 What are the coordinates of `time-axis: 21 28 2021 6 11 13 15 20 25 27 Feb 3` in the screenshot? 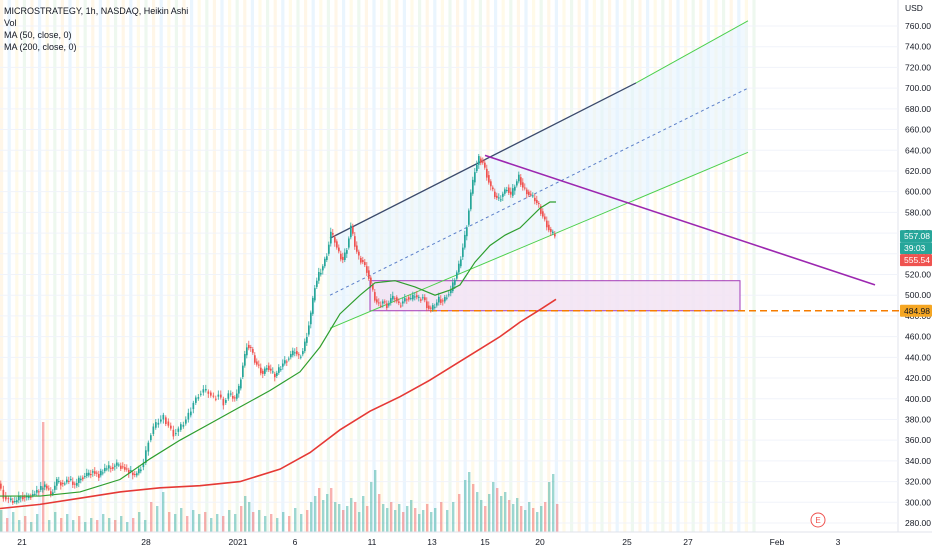 It's located at (466, 539).